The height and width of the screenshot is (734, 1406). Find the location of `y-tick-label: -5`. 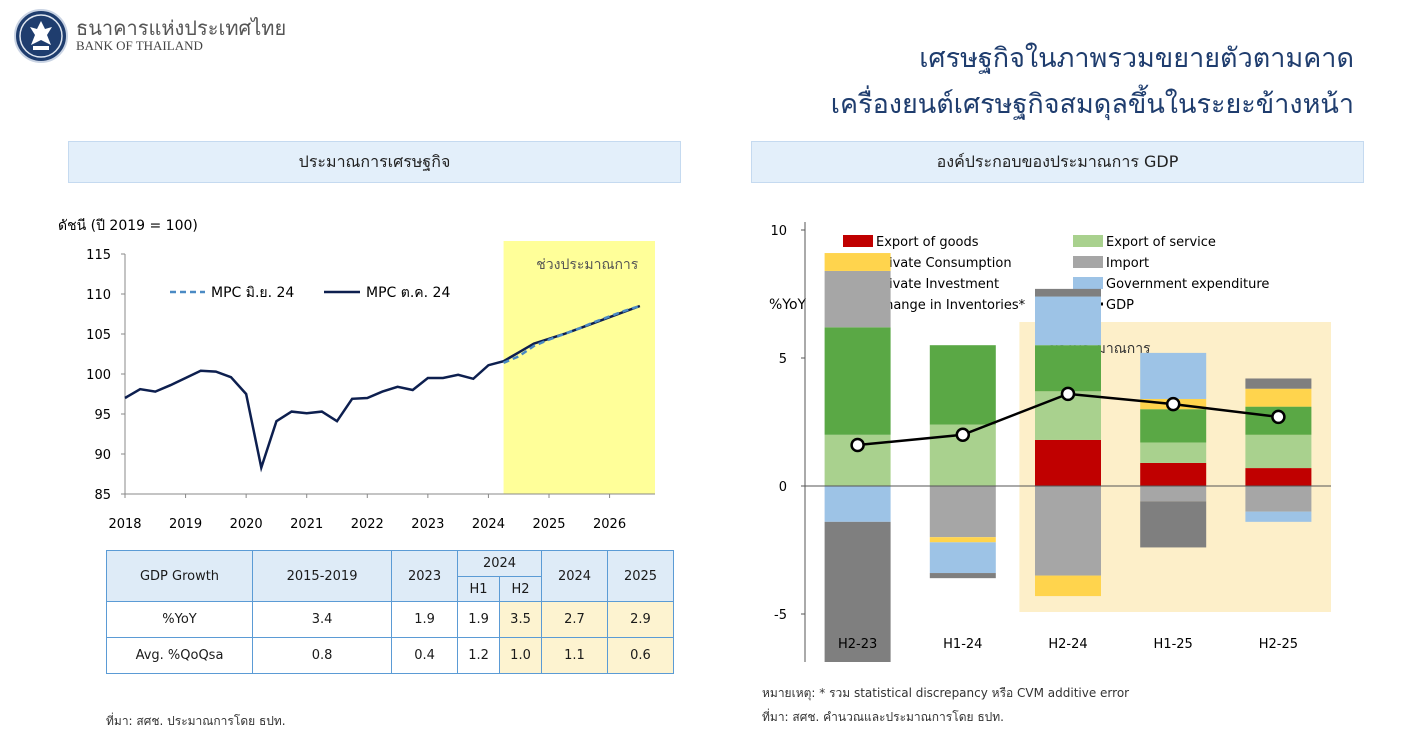

y-tick-label: -5 is located at coordinates (780, 615).